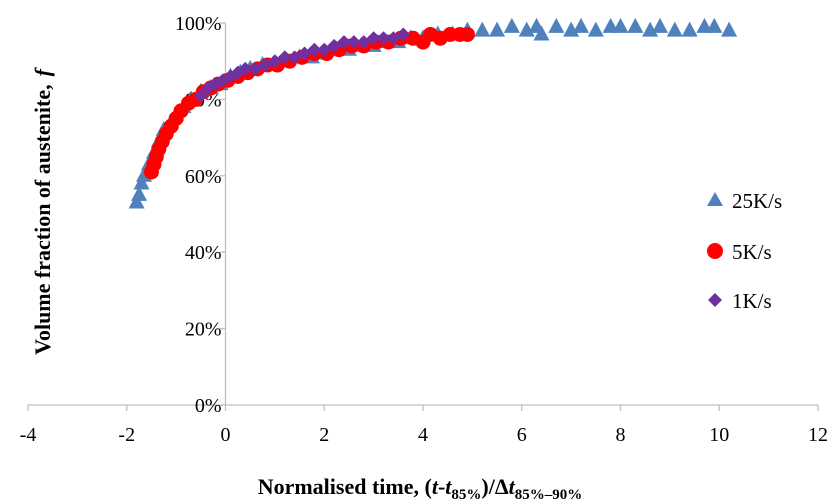  Describe the element at coordinates (126, 435) in the screenshot. I see `x-tick-label: -2` at that location.